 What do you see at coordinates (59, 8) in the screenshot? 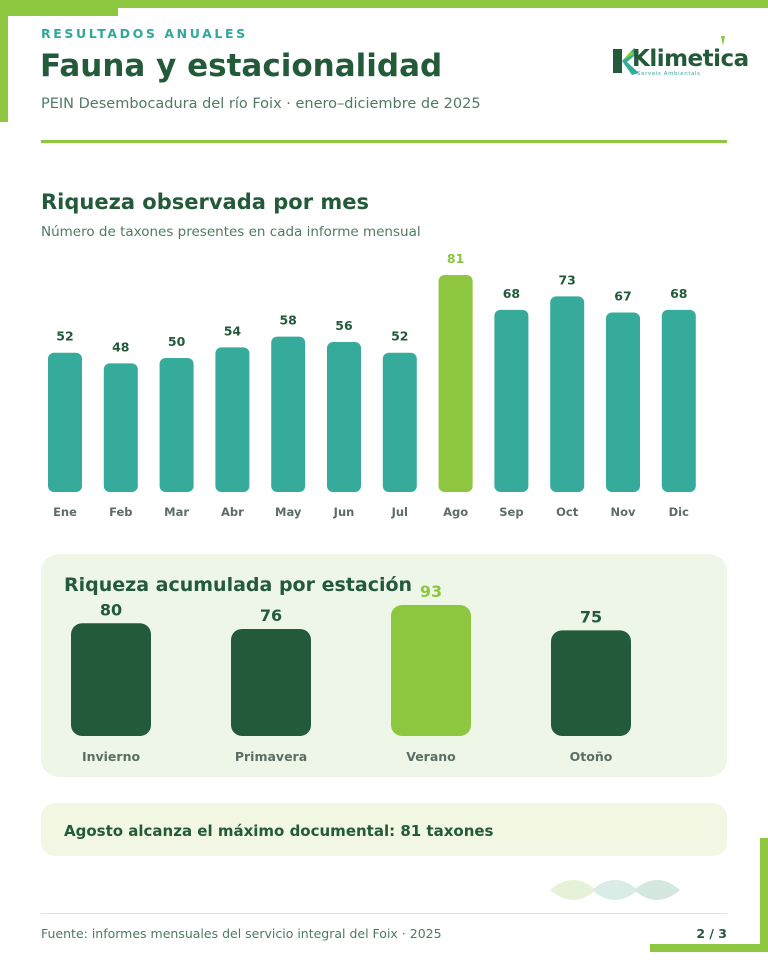
I see `top-corner-accent` at bounding box center [59, 8].